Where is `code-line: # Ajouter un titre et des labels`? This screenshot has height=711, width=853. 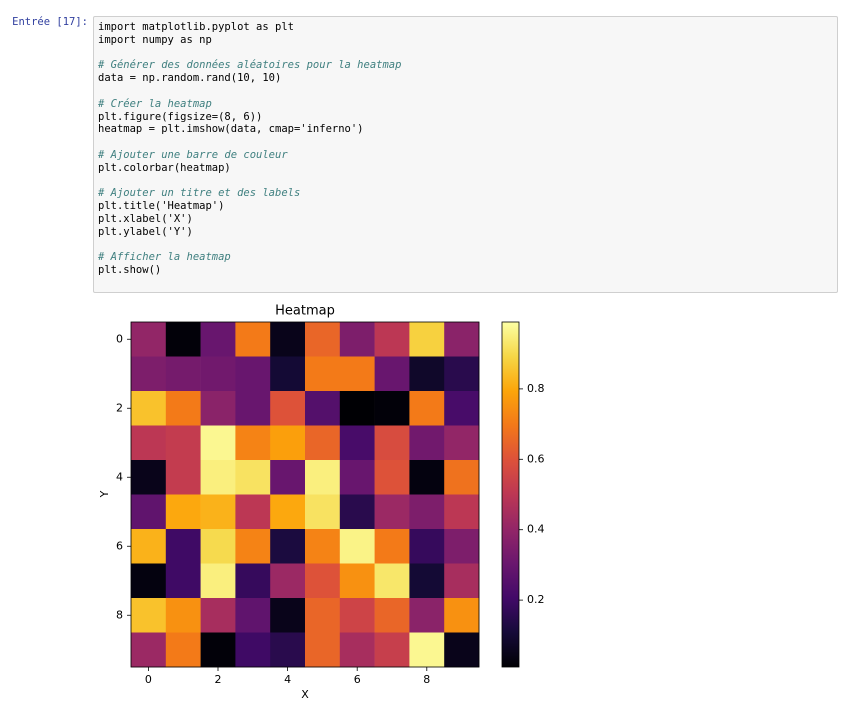 code-line: # Ajouter un titre et des labels is located at coordinates (199, 193).